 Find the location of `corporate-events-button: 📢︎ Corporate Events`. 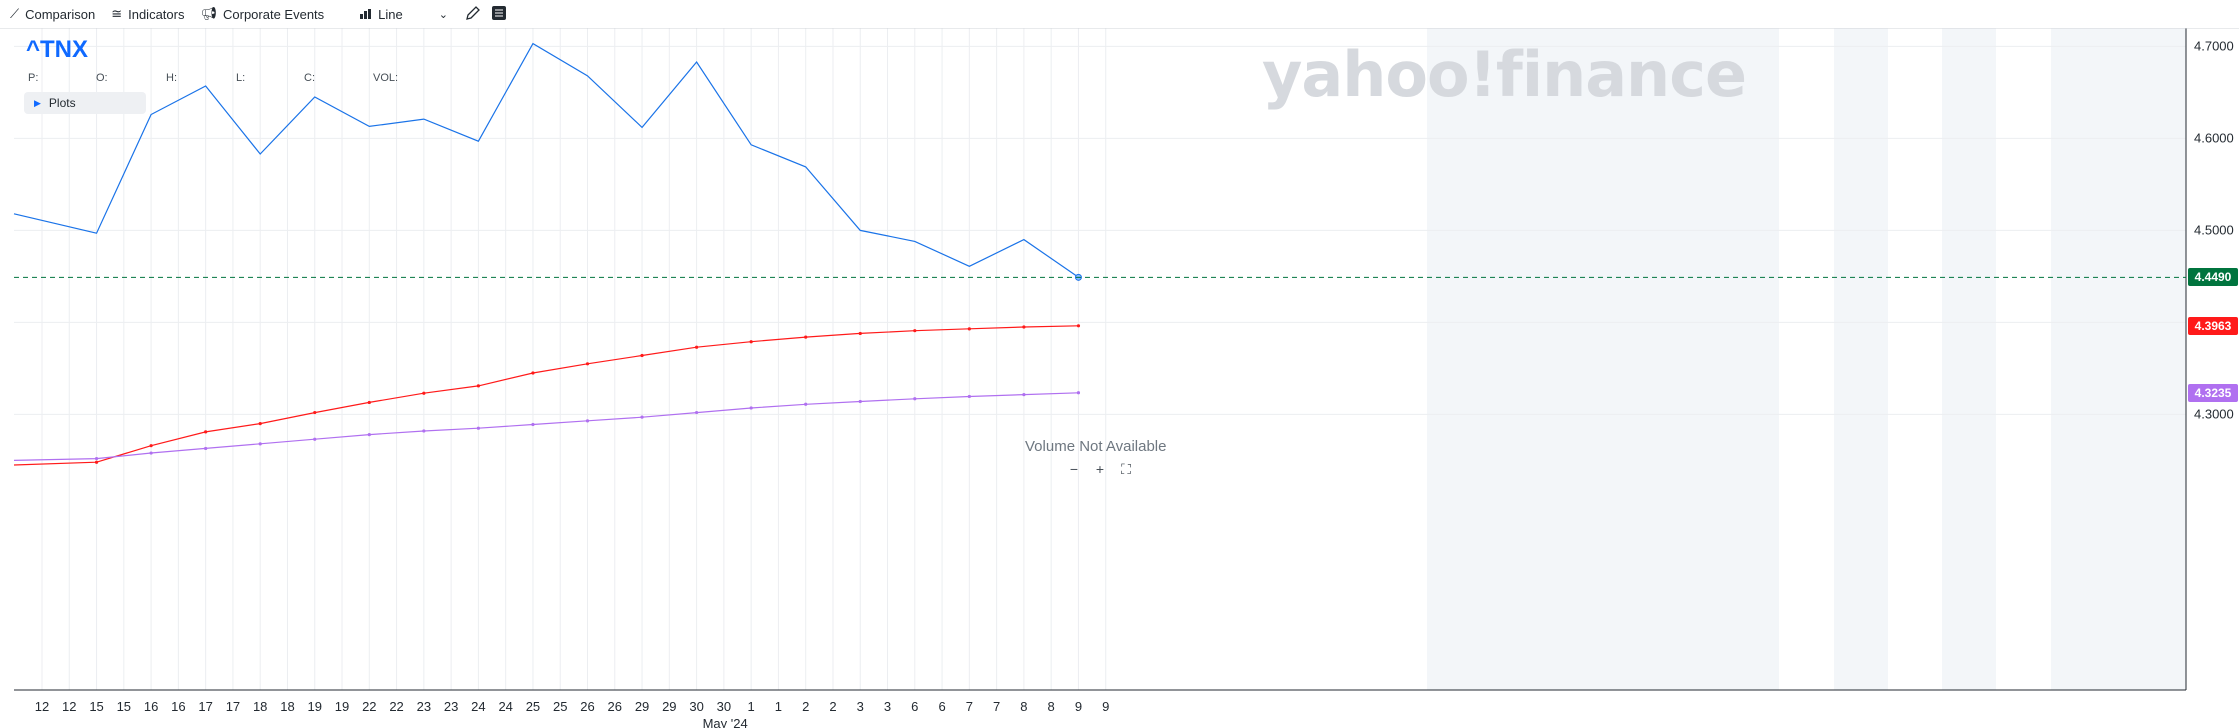

corporate-events-button: 📢︎ Corporate Events is located at coordinates (262, 14).